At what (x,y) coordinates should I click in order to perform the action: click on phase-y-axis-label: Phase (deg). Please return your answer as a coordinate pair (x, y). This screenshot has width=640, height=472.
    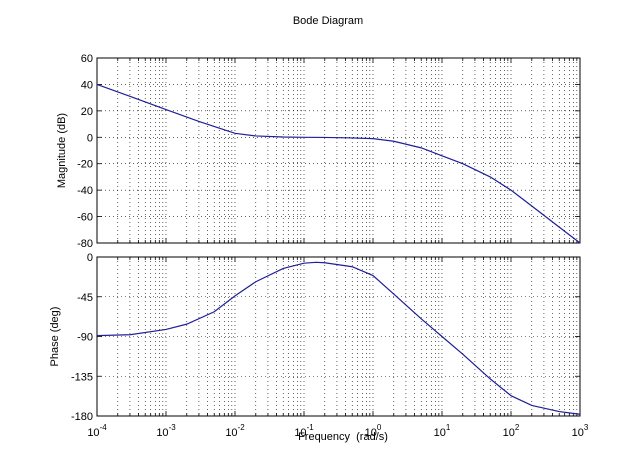
    Looking at the image, I should click on (55, 337).